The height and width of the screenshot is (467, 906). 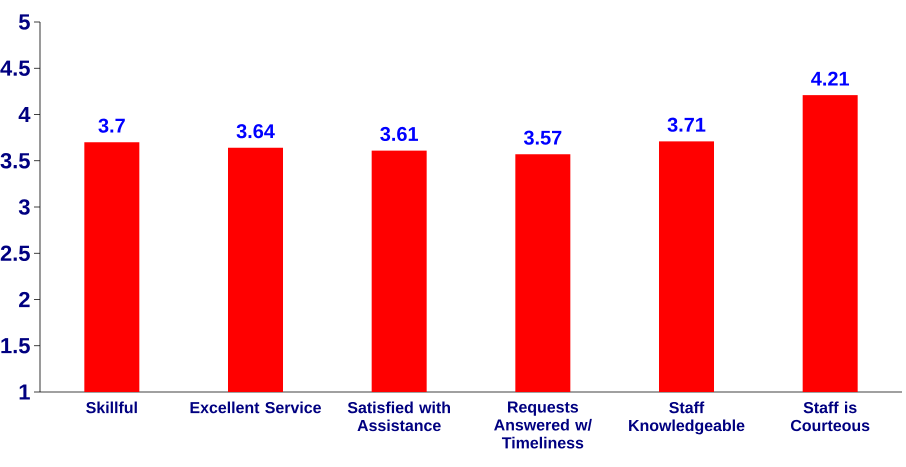 I want to click on y-tick-label: 2.5, so click(x=15, y=253).